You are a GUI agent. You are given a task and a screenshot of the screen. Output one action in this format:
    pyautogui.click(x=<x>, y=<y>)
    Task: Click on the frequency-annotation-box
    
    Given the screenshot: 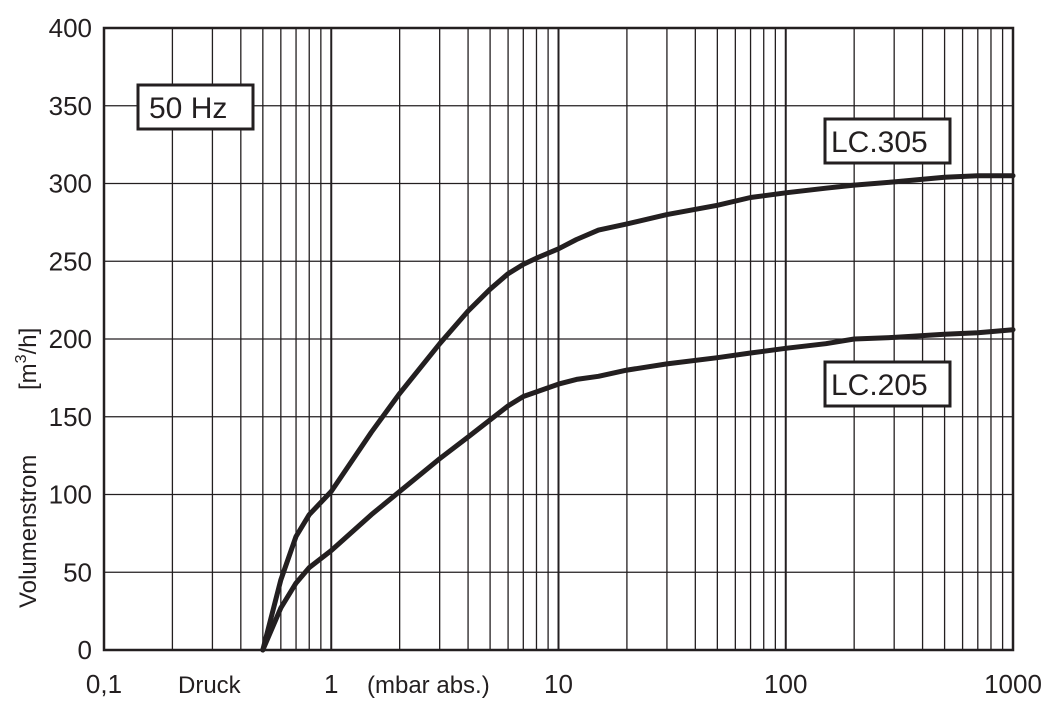 What is the action you would take?
    pyautogui.click(x=195, y=107)
    